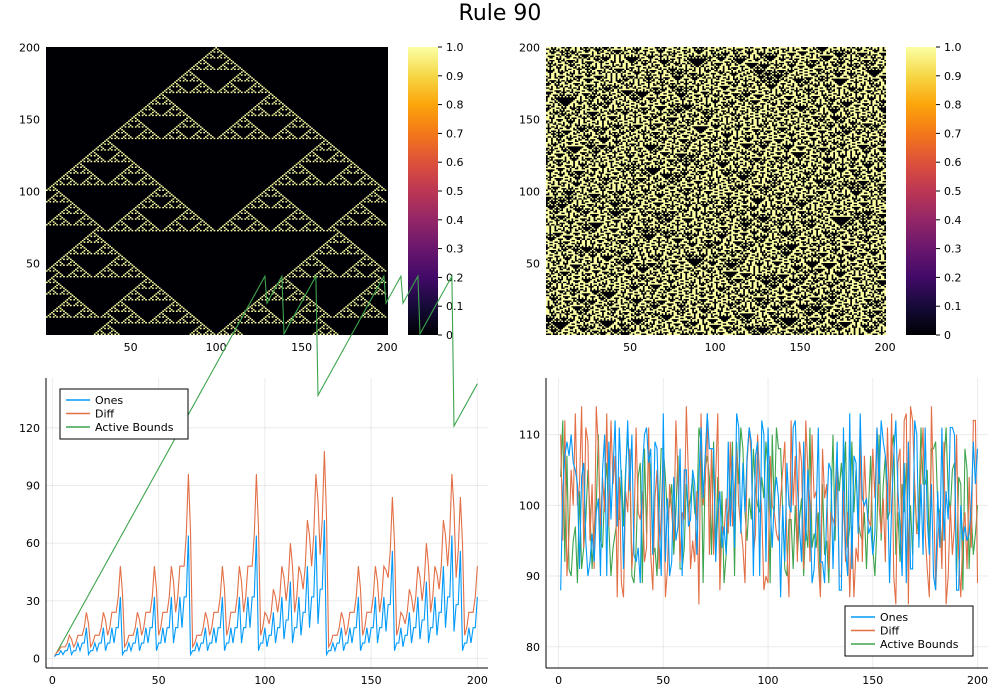 This screenshot has height=700, width=1000. Describe the element at coordinates (529, 505) in the screenshot. I see `lines-random-ytick-label: 100` at that location.